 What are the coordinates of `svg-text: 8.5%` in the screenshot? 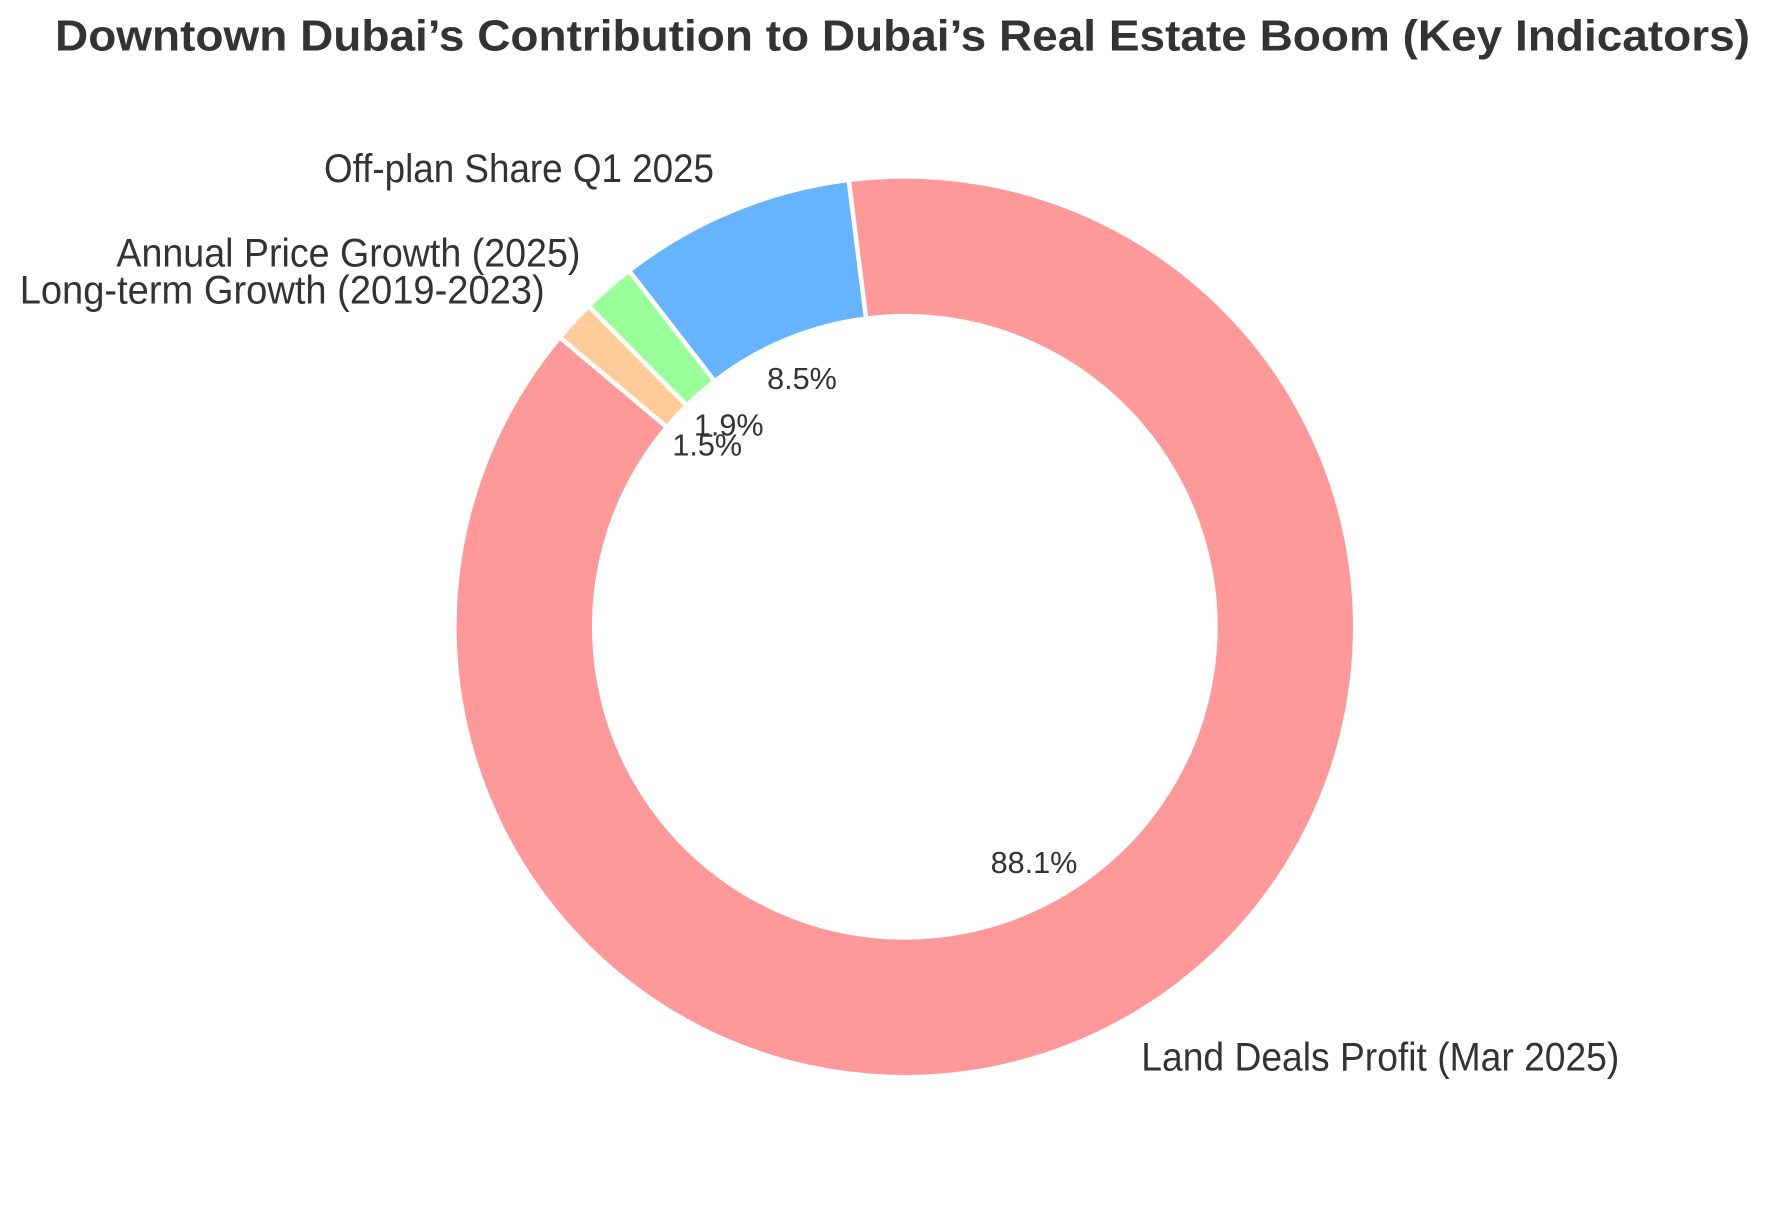 It's located at (802, 379).